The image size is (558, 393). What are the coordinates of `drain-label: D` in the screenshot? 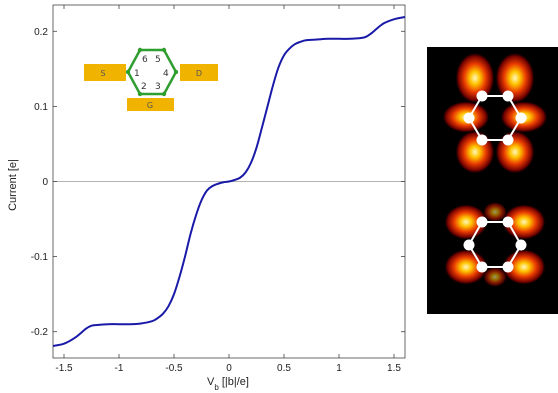 It's located at (199, 73).